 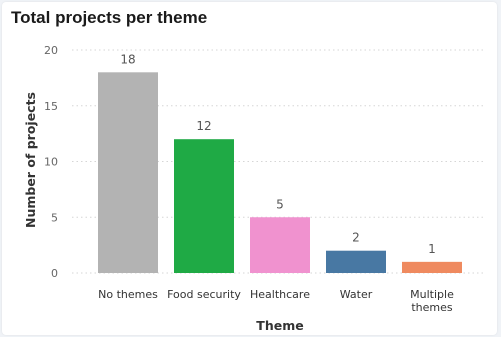 What do you see at coordinates (51, 106) in the screenshot?
I see `y-tick-label: 15` at bounding box center [51, 106].